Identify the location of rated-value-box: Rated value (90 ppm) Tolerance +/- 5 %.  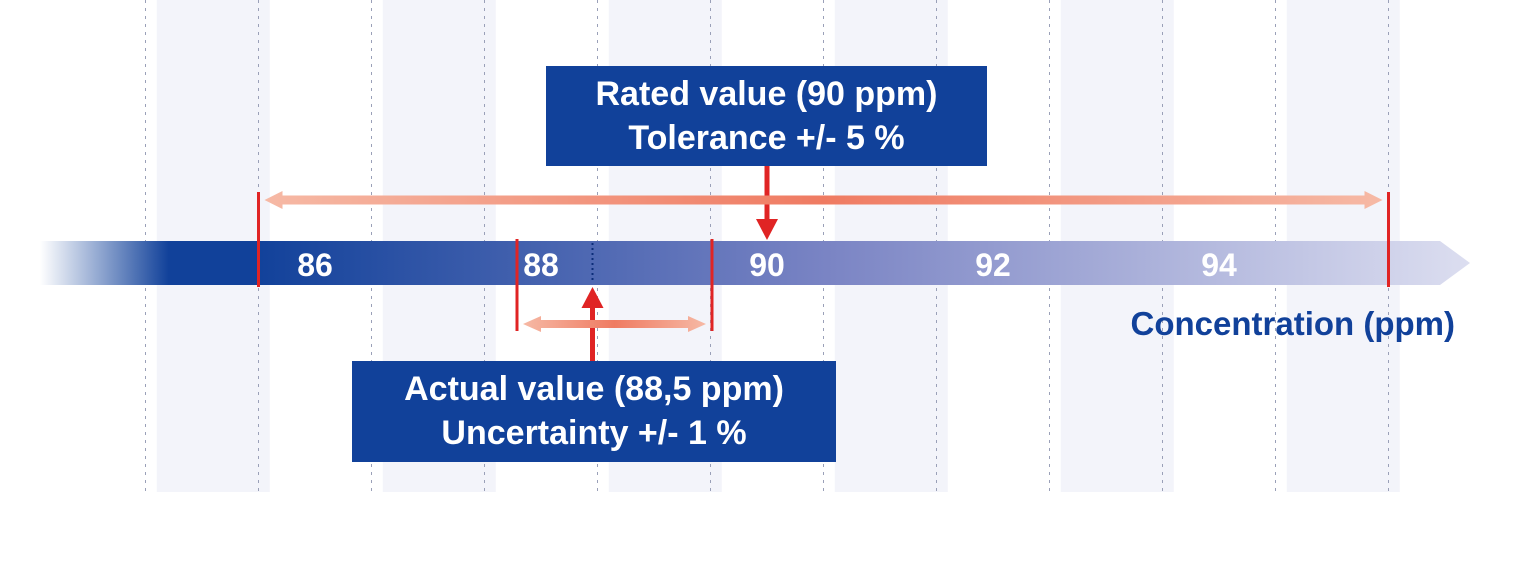
(766, 116).